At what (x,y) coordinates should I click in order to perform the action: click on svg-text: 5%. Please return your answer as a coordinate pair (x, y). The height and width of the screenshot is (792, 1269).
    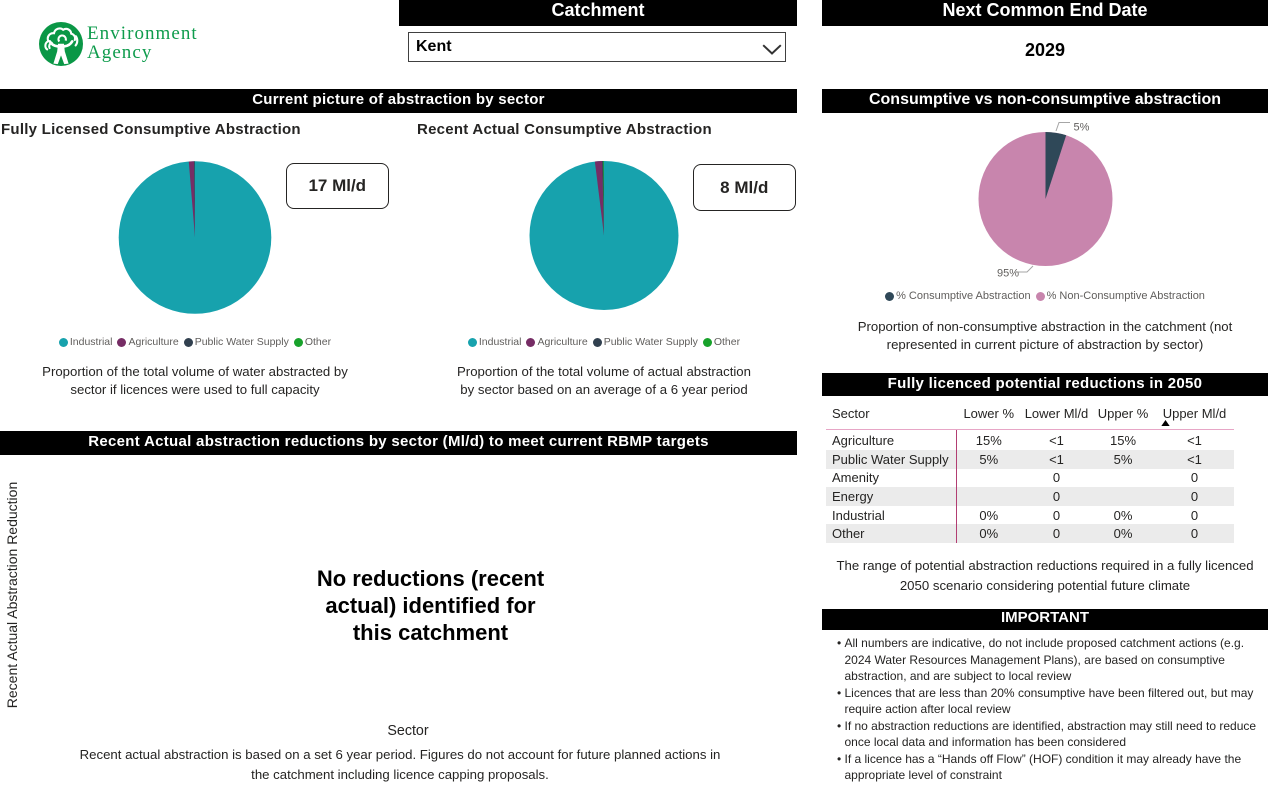
    Looking at the image, I should click on (1082, 128).